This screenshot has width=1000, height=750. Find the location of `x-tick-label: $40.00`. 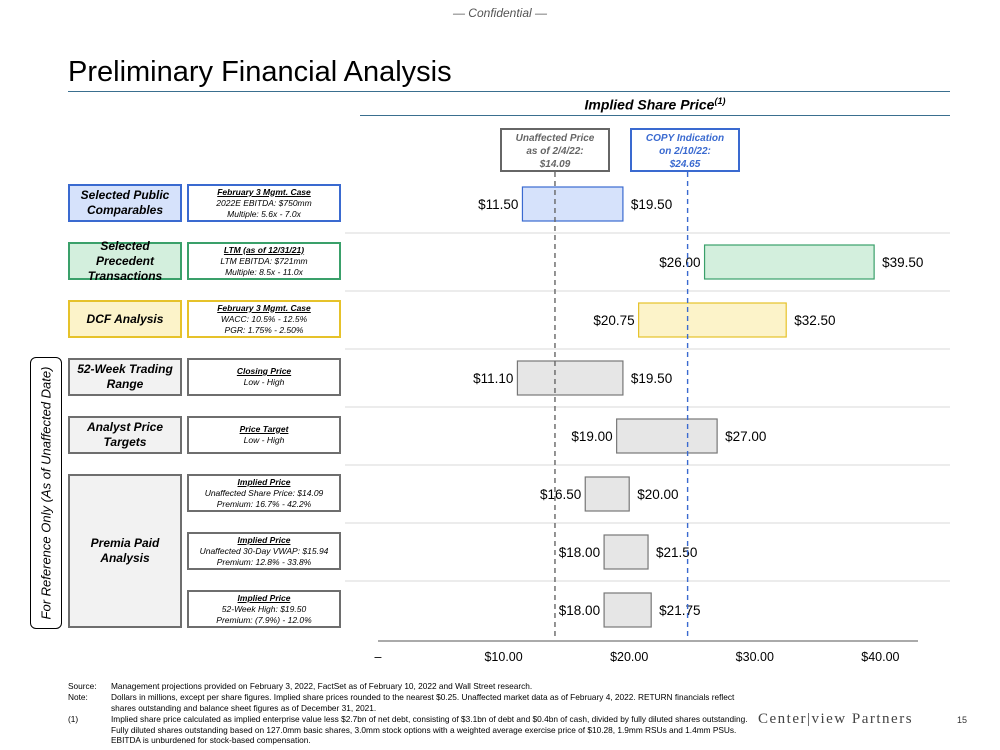

x-tick-label: $40.00 is located at coordinates (880, 657).